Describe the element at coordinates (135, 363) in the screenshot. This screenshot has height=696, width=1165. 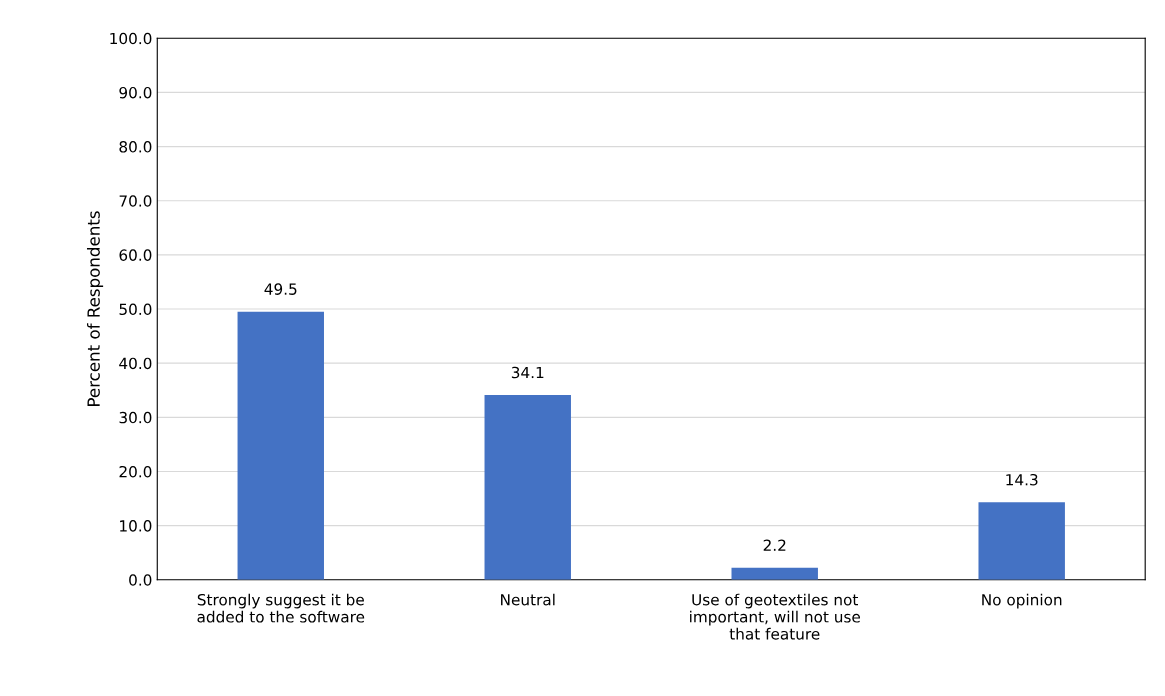
I see `y-tick-label: 40.0` at that location.